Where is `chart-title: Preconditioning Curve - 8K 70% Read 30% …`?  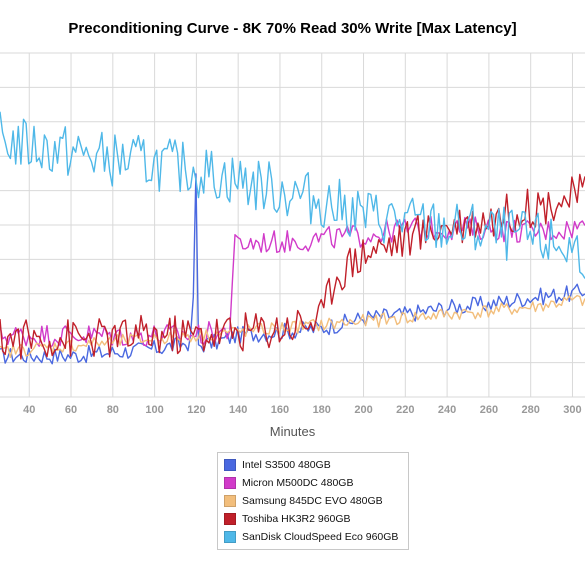 chart-title: Preconditioning Curve - 8K 70% Read 30% … is located at coordinates (292, 28).